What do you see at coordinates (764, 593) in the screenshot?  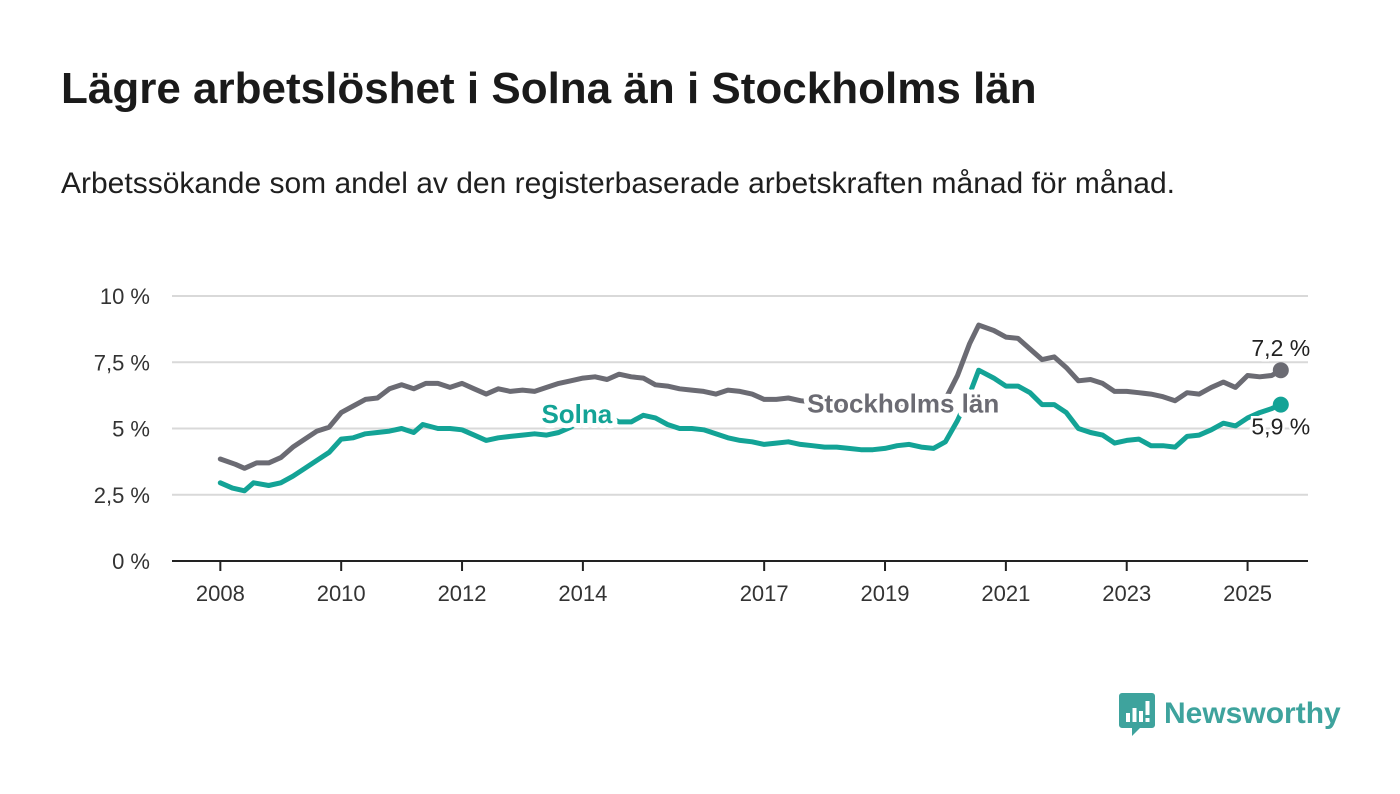 I see `x-tick-label: 2017` at bounding box center [764, 593].